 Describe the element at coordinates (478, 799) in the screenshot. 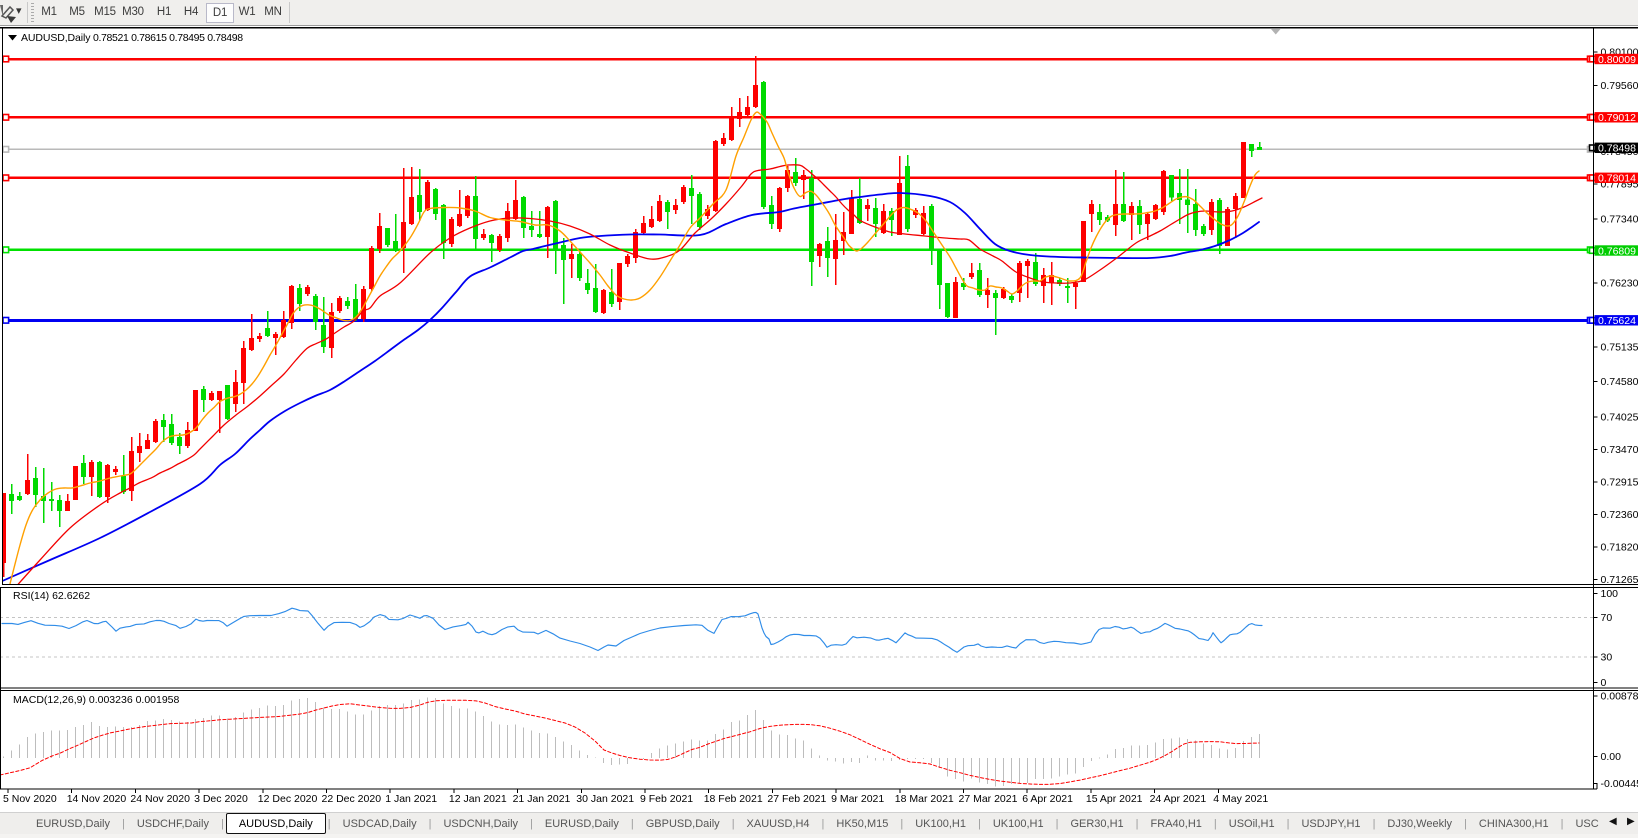

I see `svg-text: 12 Jan 2021` at that location.